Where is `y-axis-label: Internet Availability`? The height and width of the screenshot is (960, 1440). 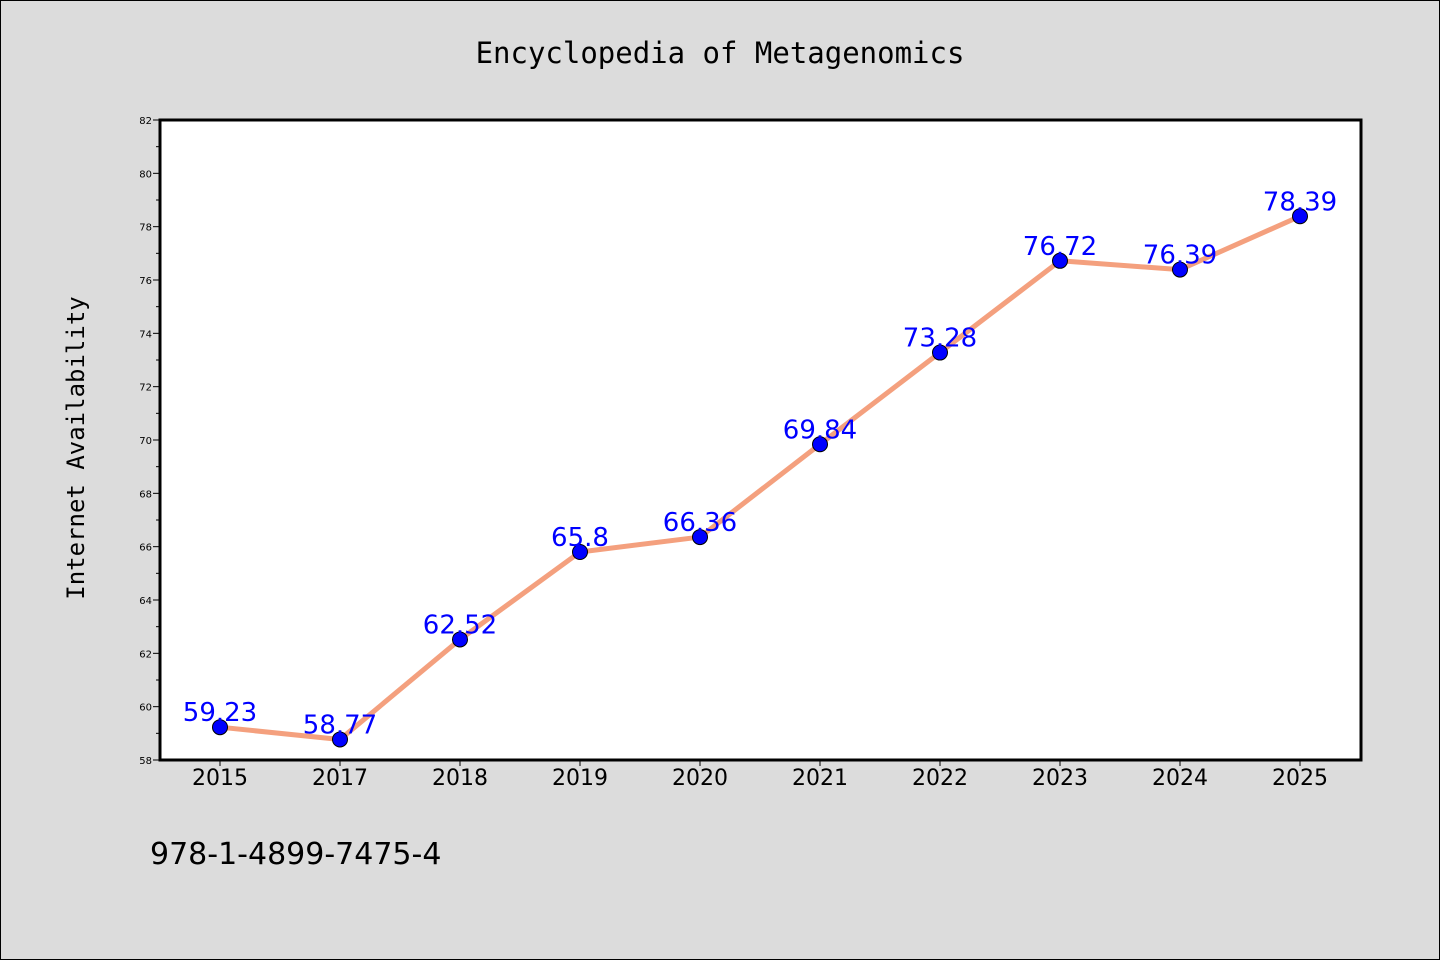
y-axis-label: Internet Availability is located at coordinates (76, 447).